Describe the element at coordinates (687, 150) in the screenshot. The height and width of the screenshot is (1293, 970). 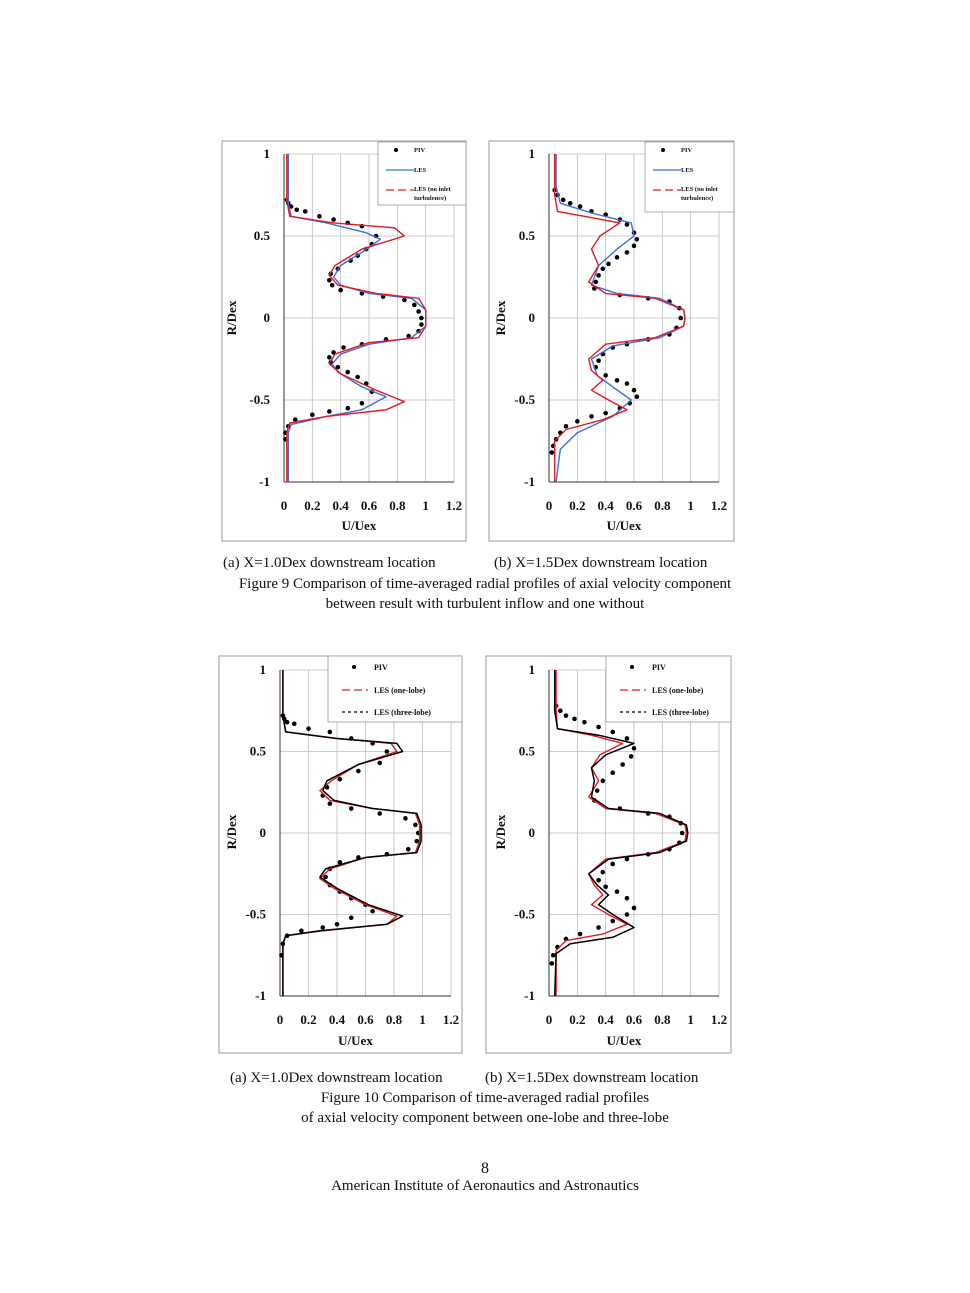
I see `legend-piv-label: PIV` at that location.